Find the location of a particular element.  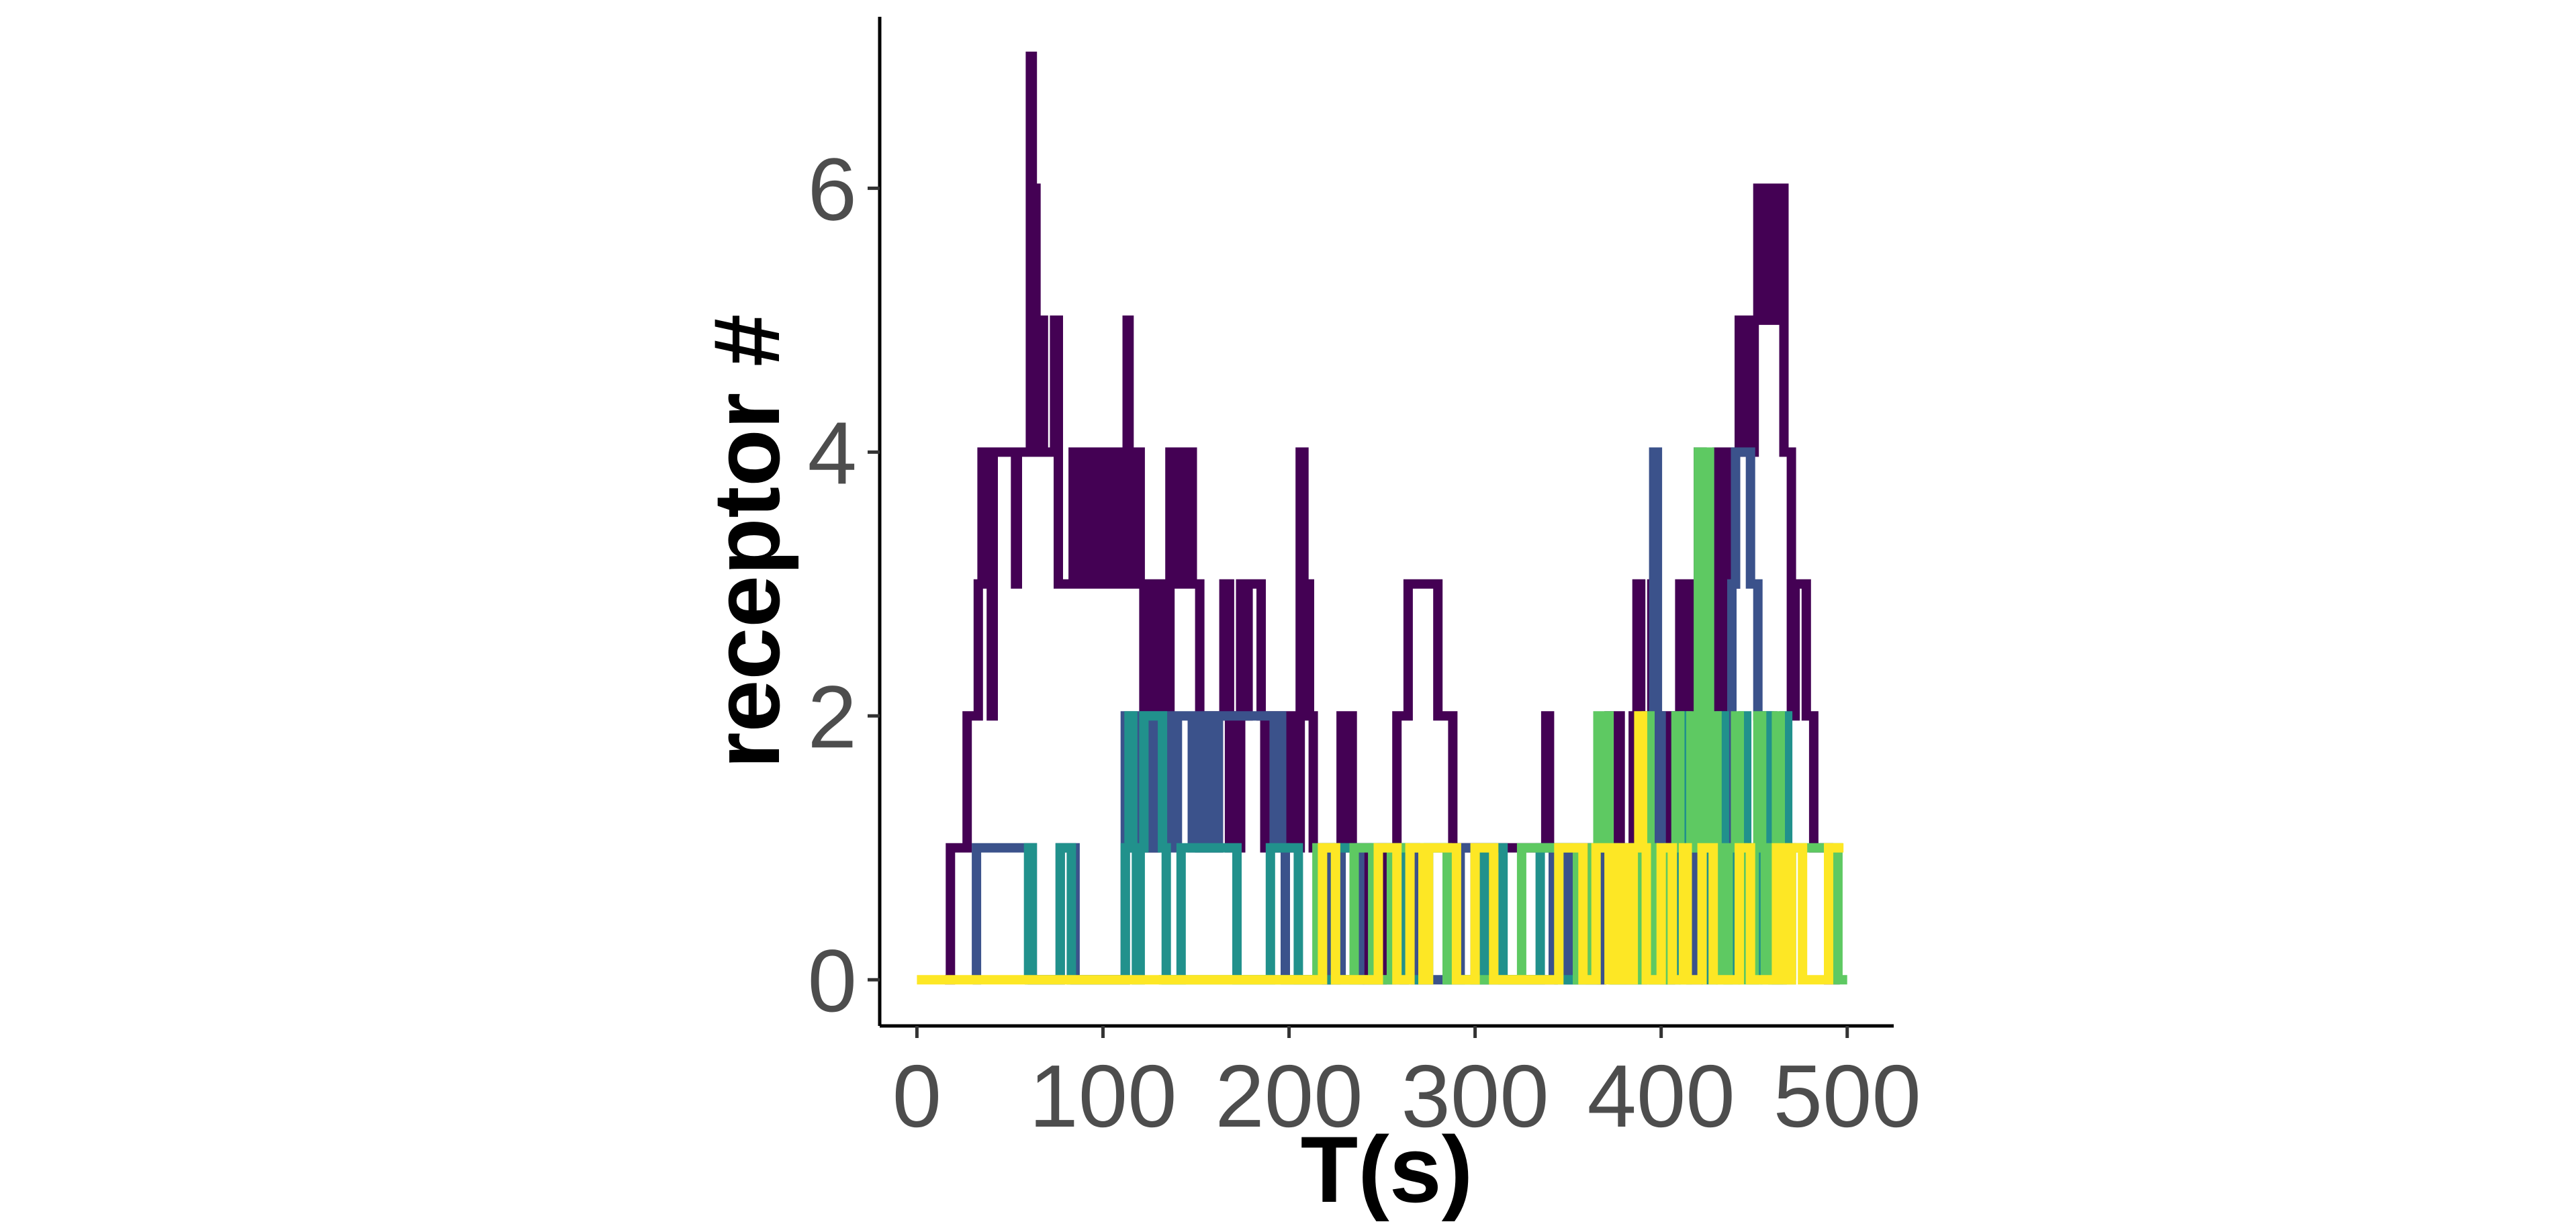

y-tick-label: 0 is located at coordinates (832, 980).